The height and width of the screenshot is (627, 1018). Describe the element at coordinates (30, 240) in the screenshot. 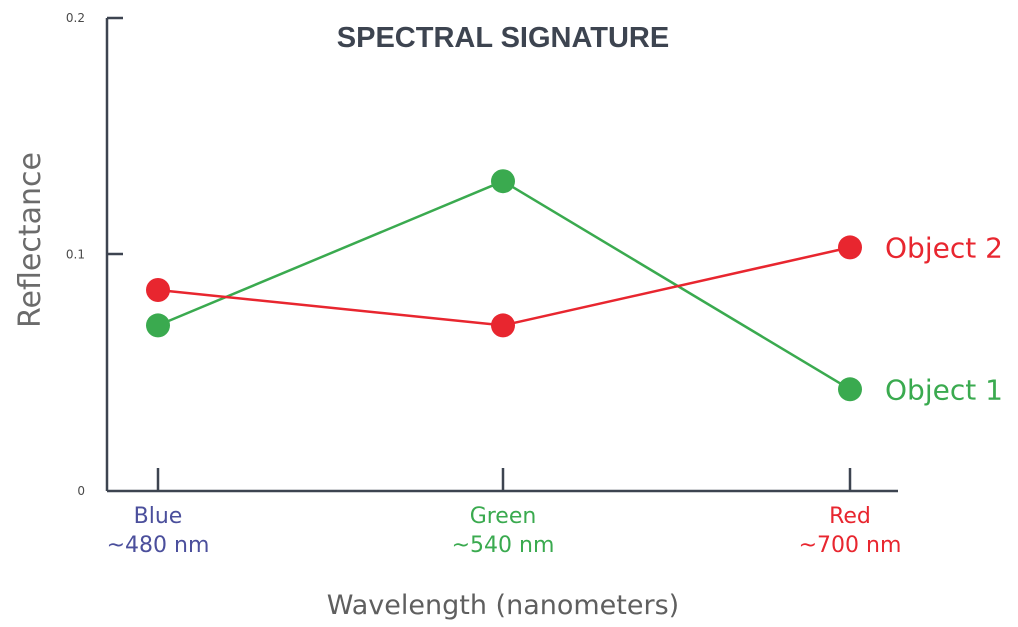

I see `y-axis-label: Reflectance` at that location.